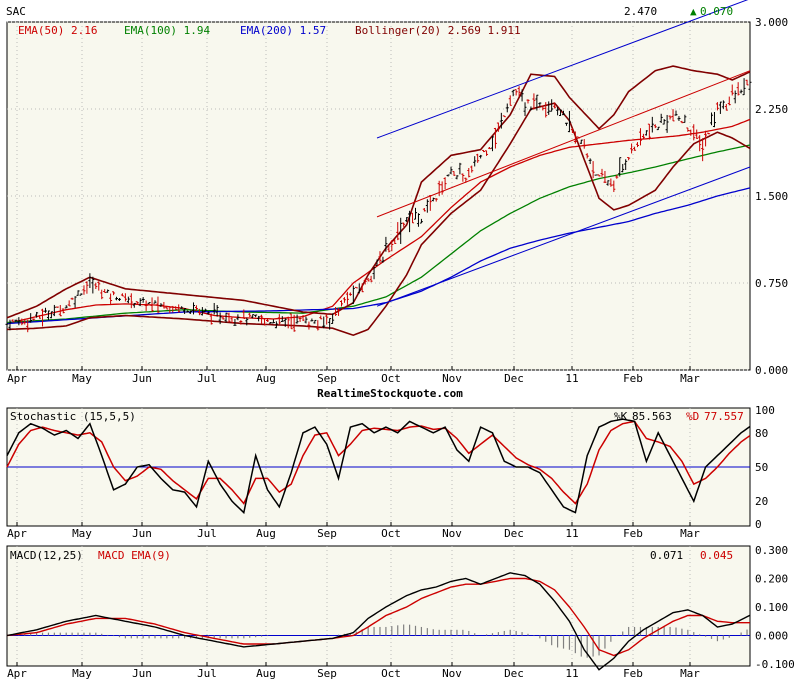  What do you see at coordinates (716, 555) in the screenshot?
I see `macd-signal-value: 0.045` at bounding box center [716, 555].